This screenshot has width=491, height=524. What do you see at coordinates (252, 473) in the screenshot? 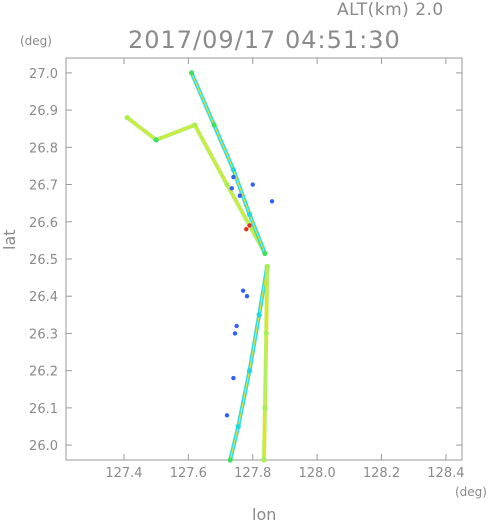
I see `x-tick-label: 127.8` at bounding box center [252, 473].